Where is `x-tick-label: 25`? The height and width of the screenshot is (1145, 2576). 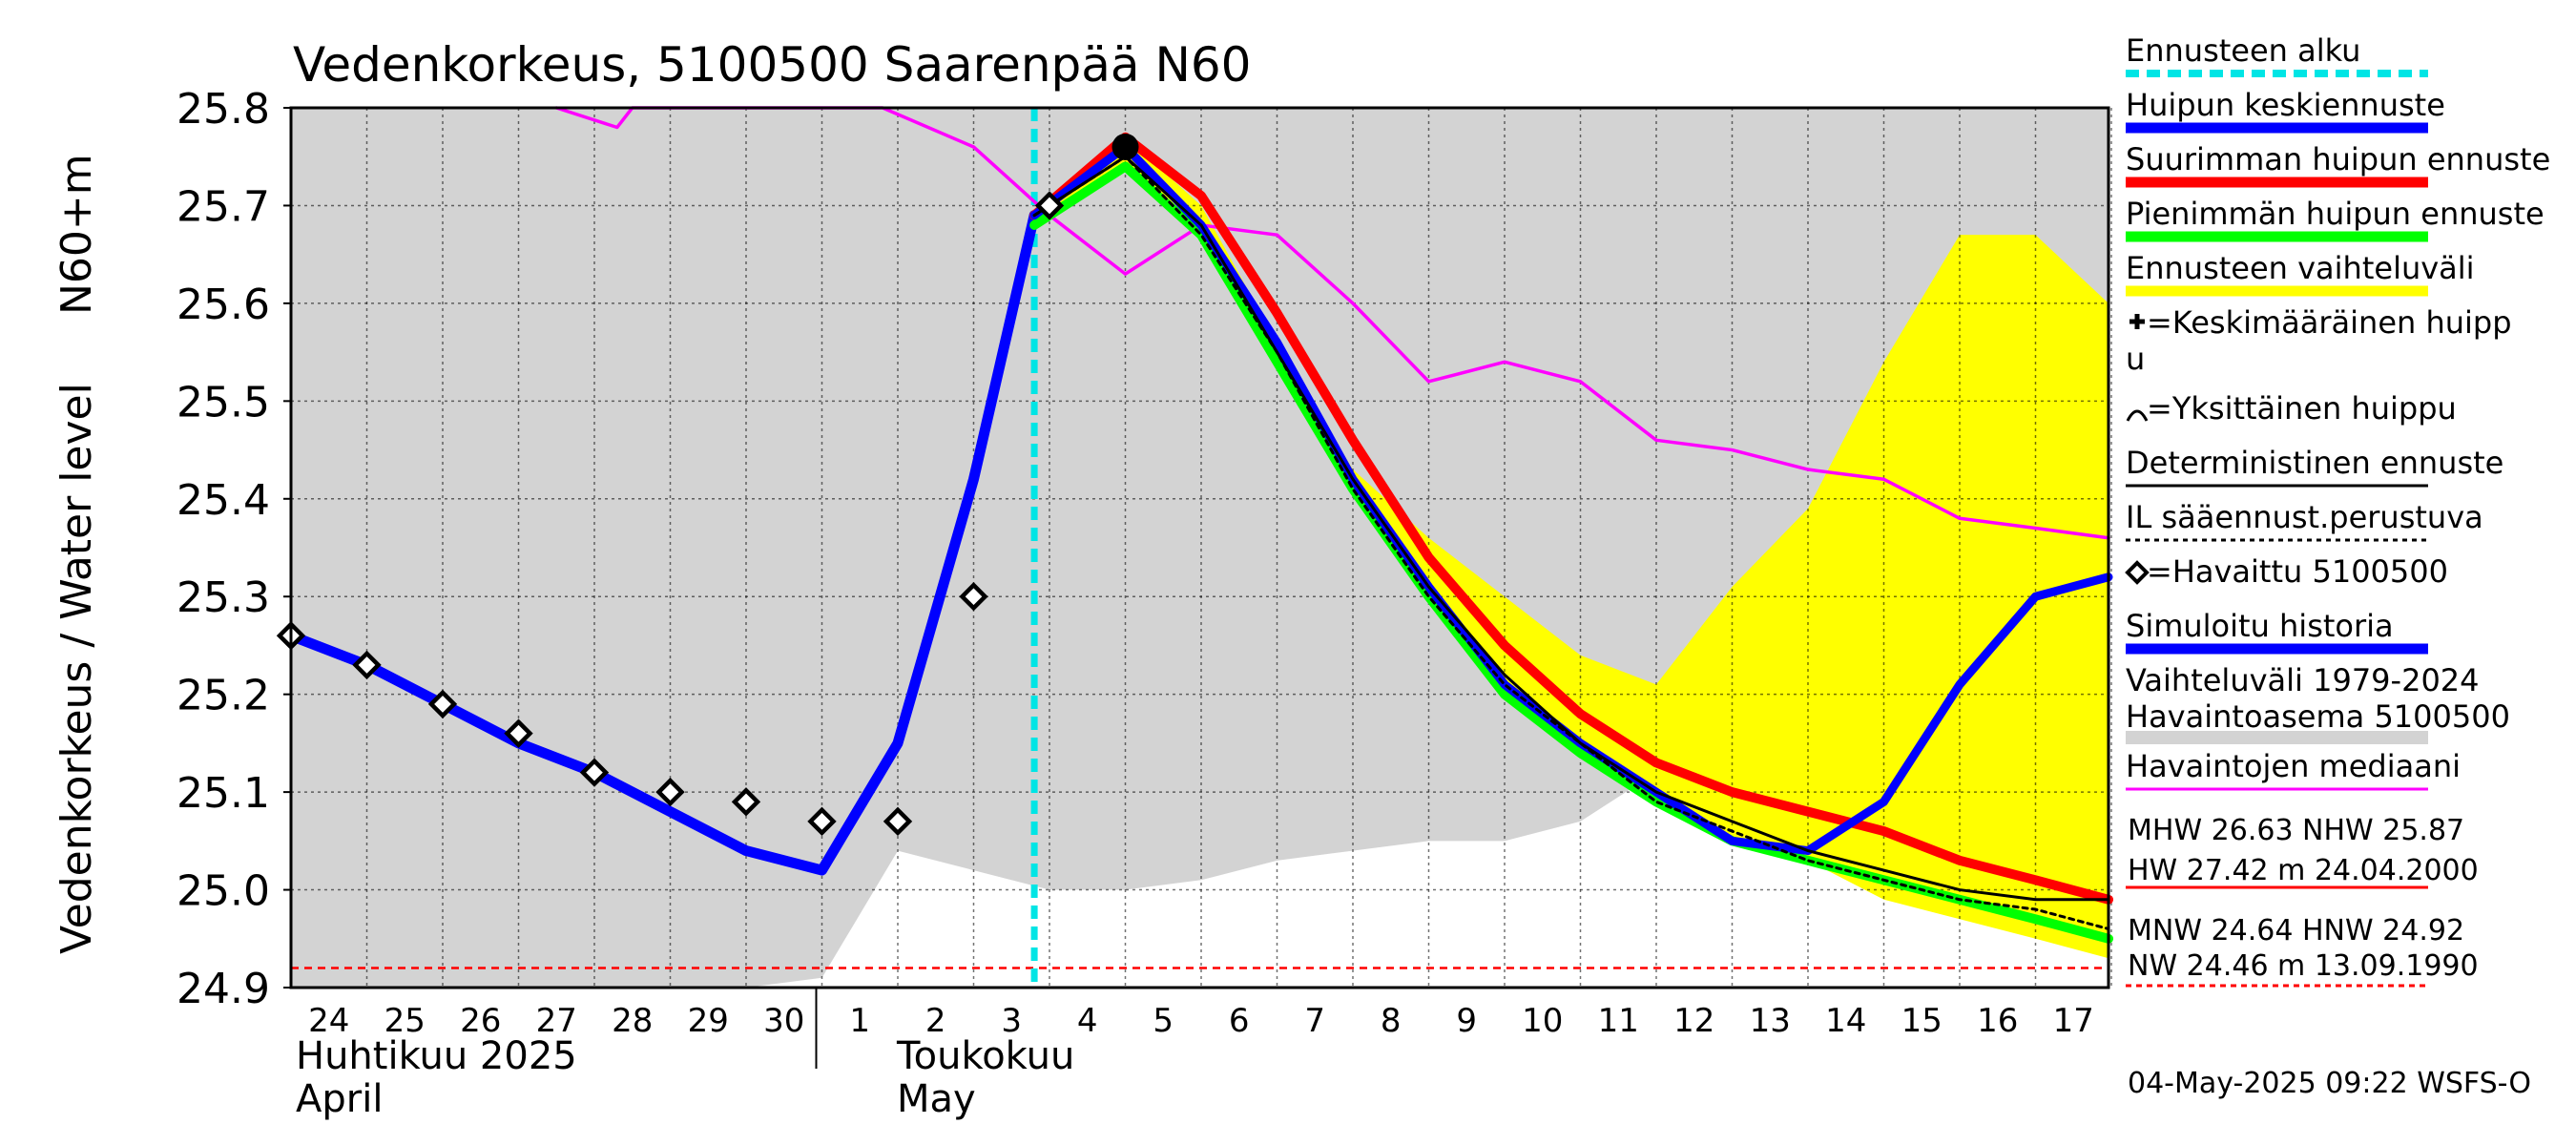 x-tick-label: 25 is located at coordinates (405, 1021).